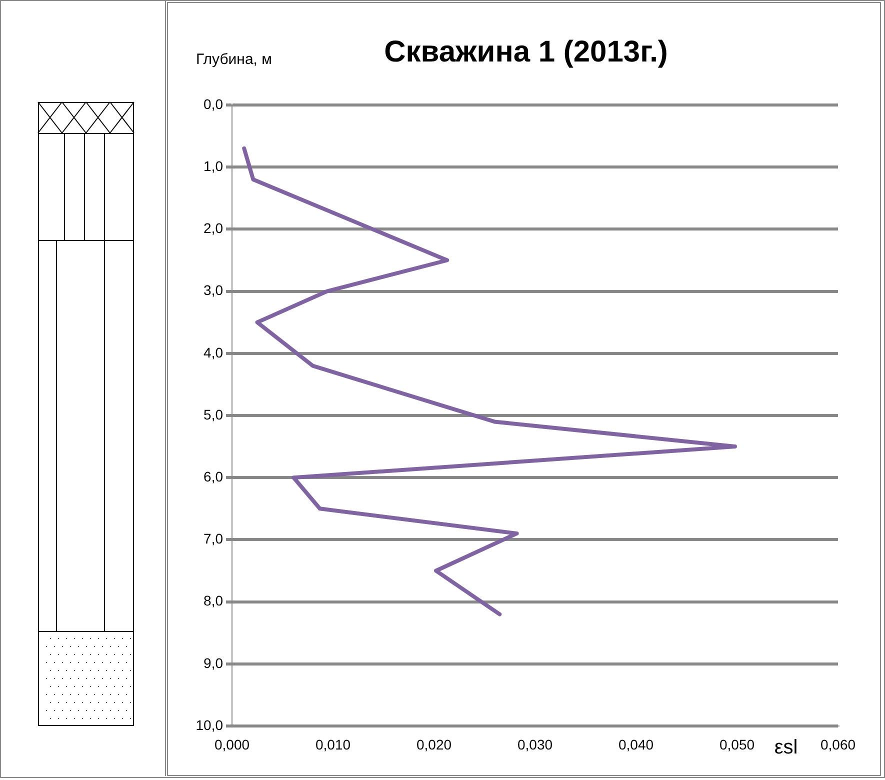  I want to click on x-tick-label: 0,040, so click(636, 744).